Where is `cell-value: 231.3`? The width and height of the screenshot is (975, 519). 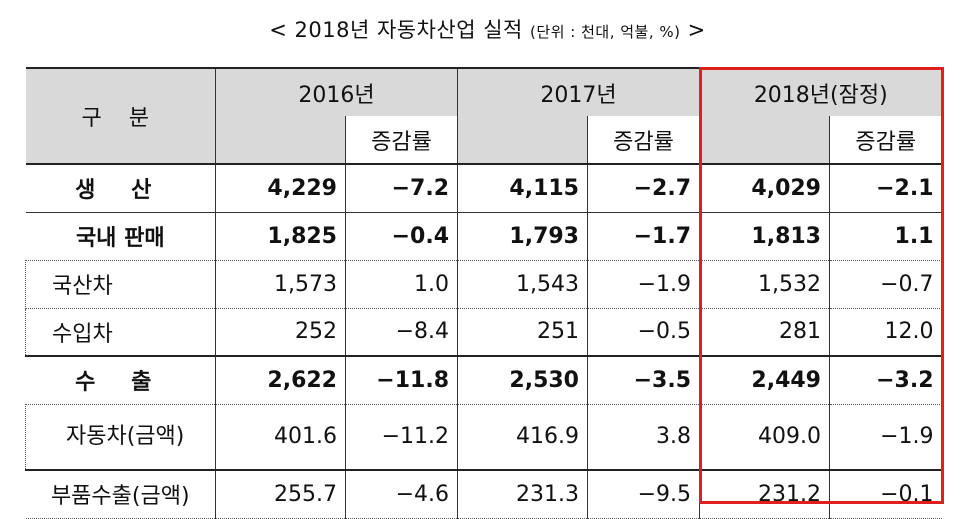 cell-value: 231.3 is located at coordinates (522, 494).